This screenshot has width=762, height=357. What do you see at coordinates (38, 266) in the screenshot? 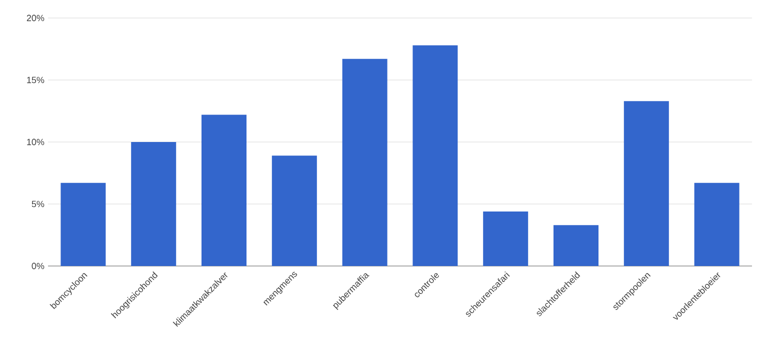
I see `y-tick-label: 0%` at bounding box center [38, 266].